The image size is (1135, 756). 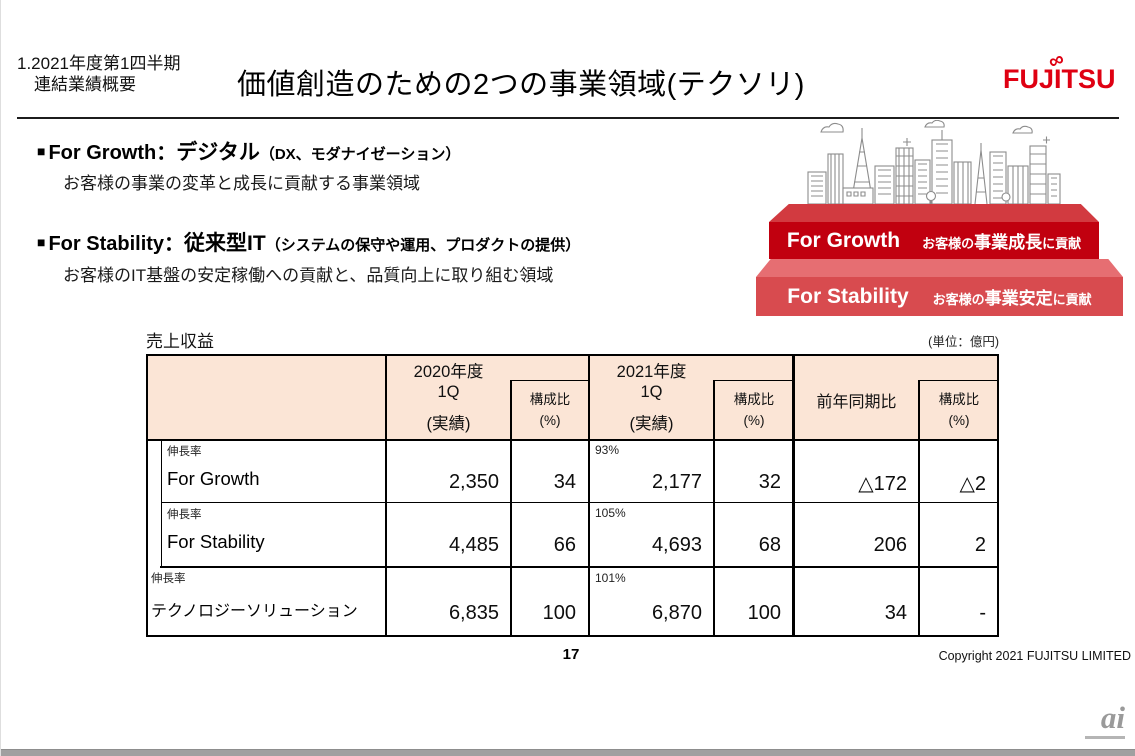 What do you see at coordinates (588, 495) in the screenshot?
I see `table-vline-thick-fy2021-left` at bounding box center [588, 495].